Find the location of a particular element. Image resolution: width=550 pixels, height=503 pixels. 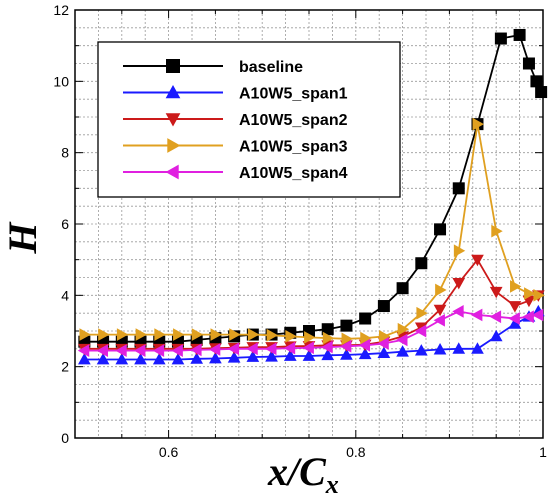

legend-label: baseline is located at coordinates (271, 67).